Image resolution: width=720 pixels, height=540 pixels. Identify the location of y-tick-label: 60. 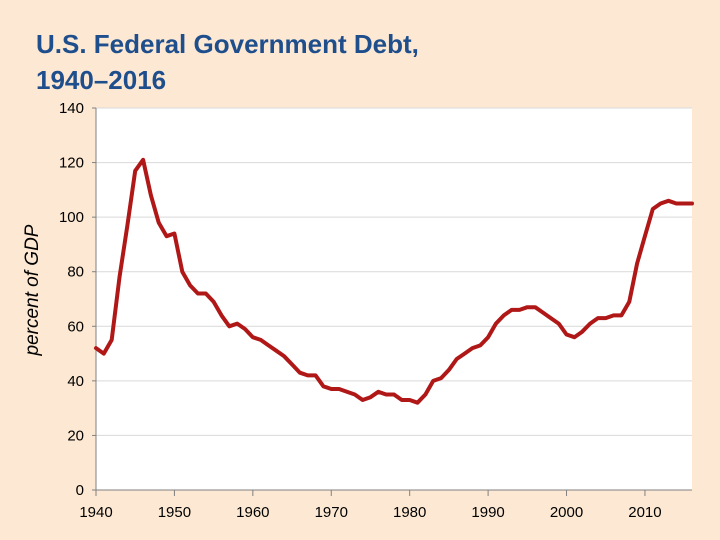
(75, 326).